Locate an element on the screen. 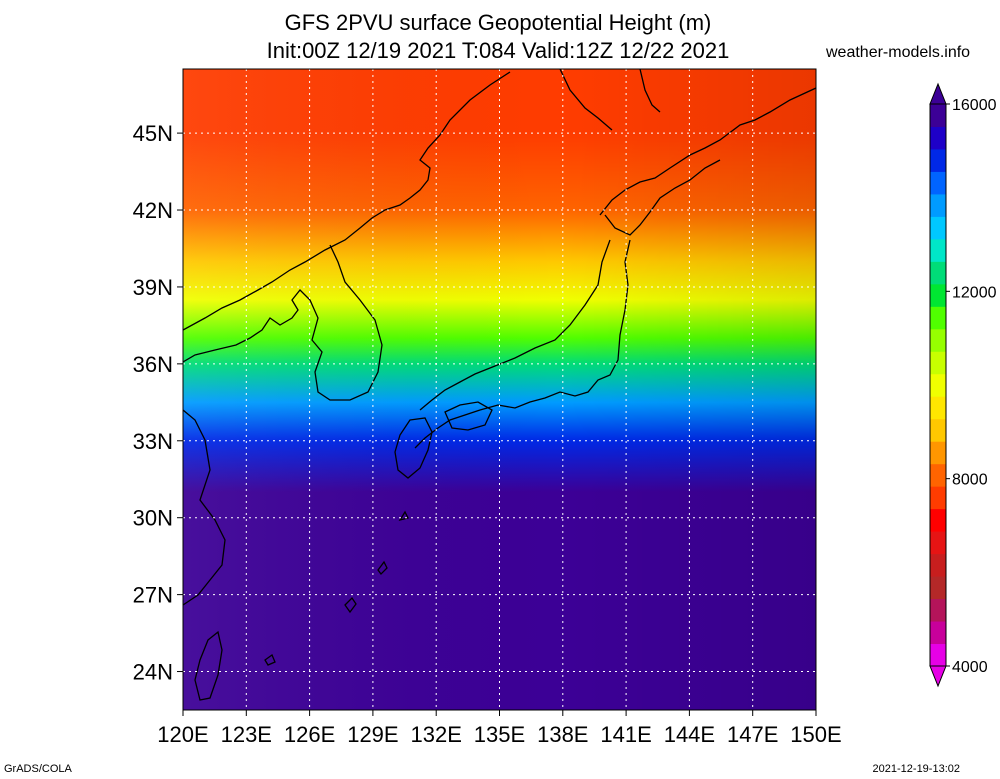 Image resolution: width=1000 pixels, height=779 pixels. y-tick-label: 33N is located at coordinates (153, 441).